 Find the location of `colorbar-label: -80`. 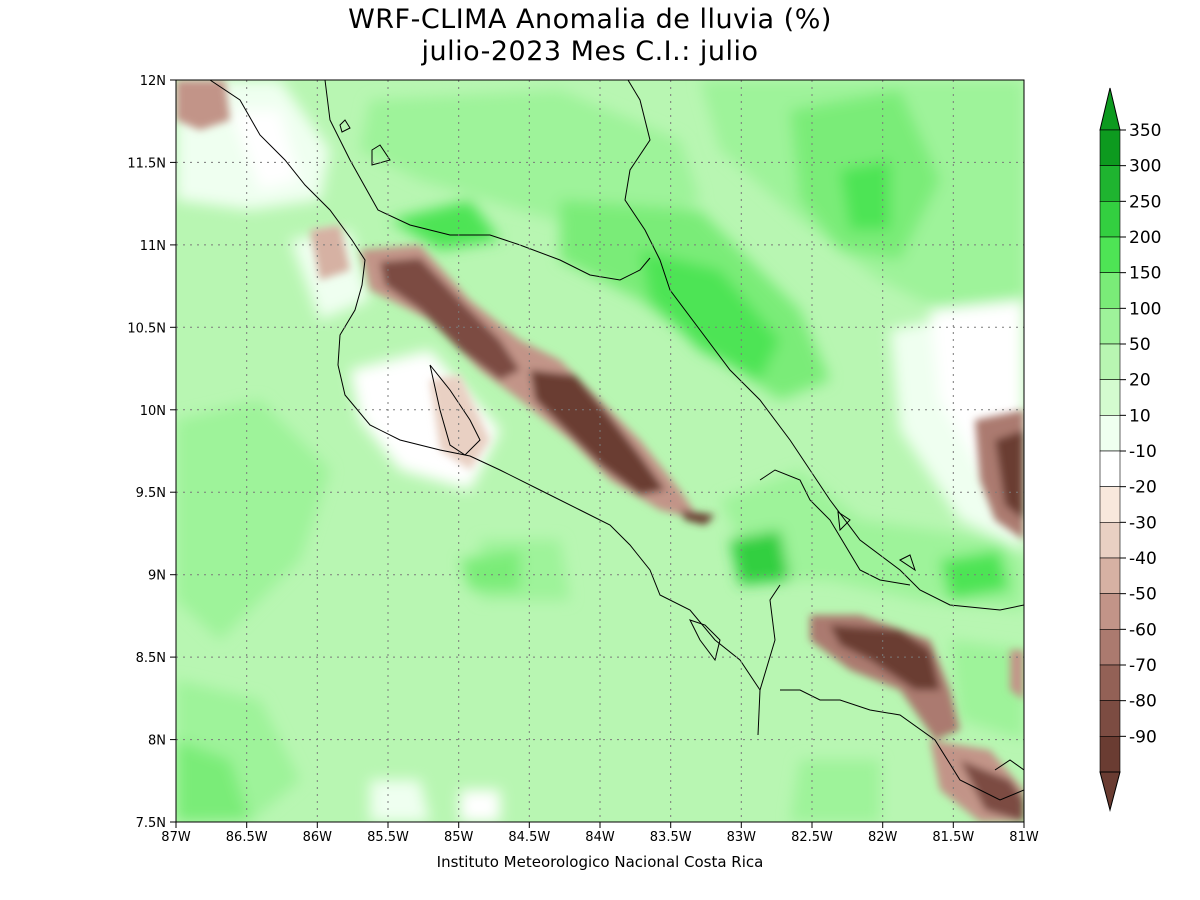

colorbar-label: -80 is located at coordinates (1143, 702).